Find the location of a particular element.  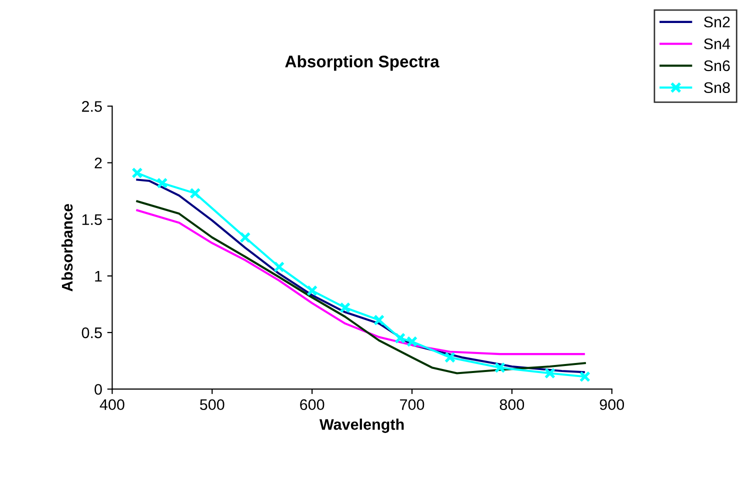

x-tick-label: 500 is located at coordinates (212, 404).